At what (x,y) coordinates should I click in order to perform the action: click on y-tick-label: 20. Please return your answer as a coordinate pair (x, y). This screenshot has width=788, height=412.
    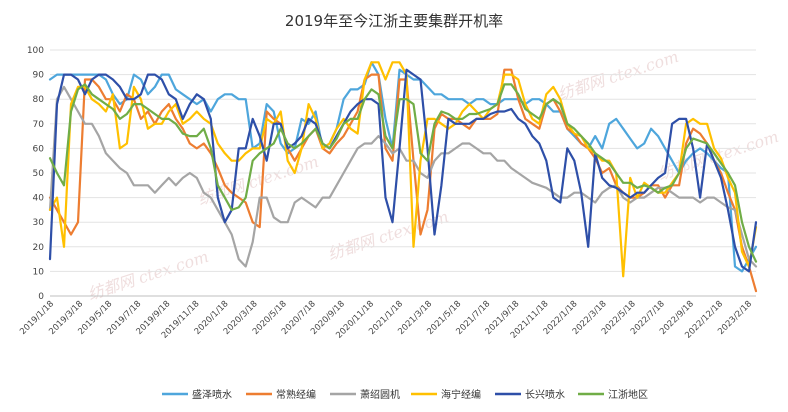
    Looking at the image, I should click on (39, 248).